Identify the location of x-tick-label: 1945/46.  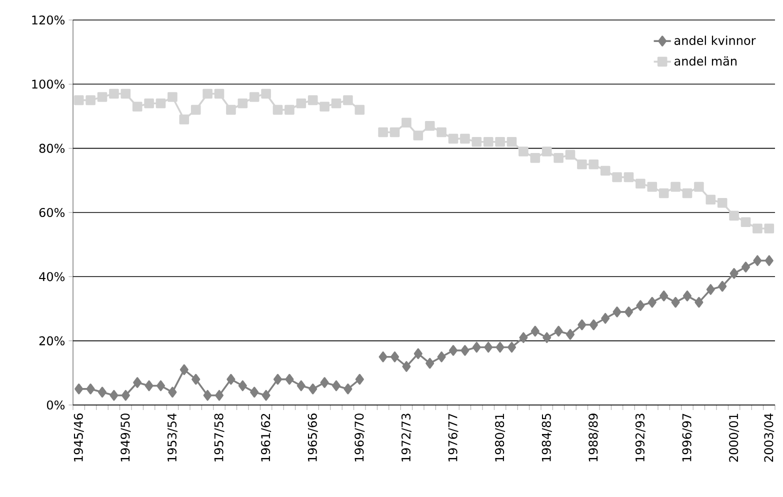
(79, 438).